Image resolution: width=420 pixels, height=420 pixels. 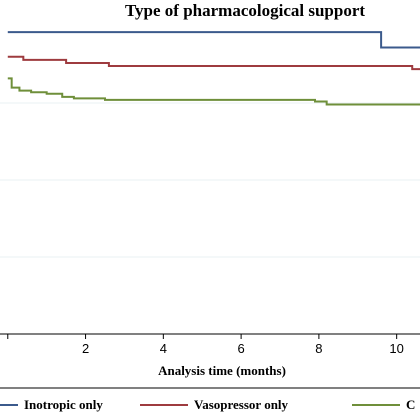 What do you see at coordinates (210, 388) in the screenshot?
I see `legend` at bounding box center [210, 388].